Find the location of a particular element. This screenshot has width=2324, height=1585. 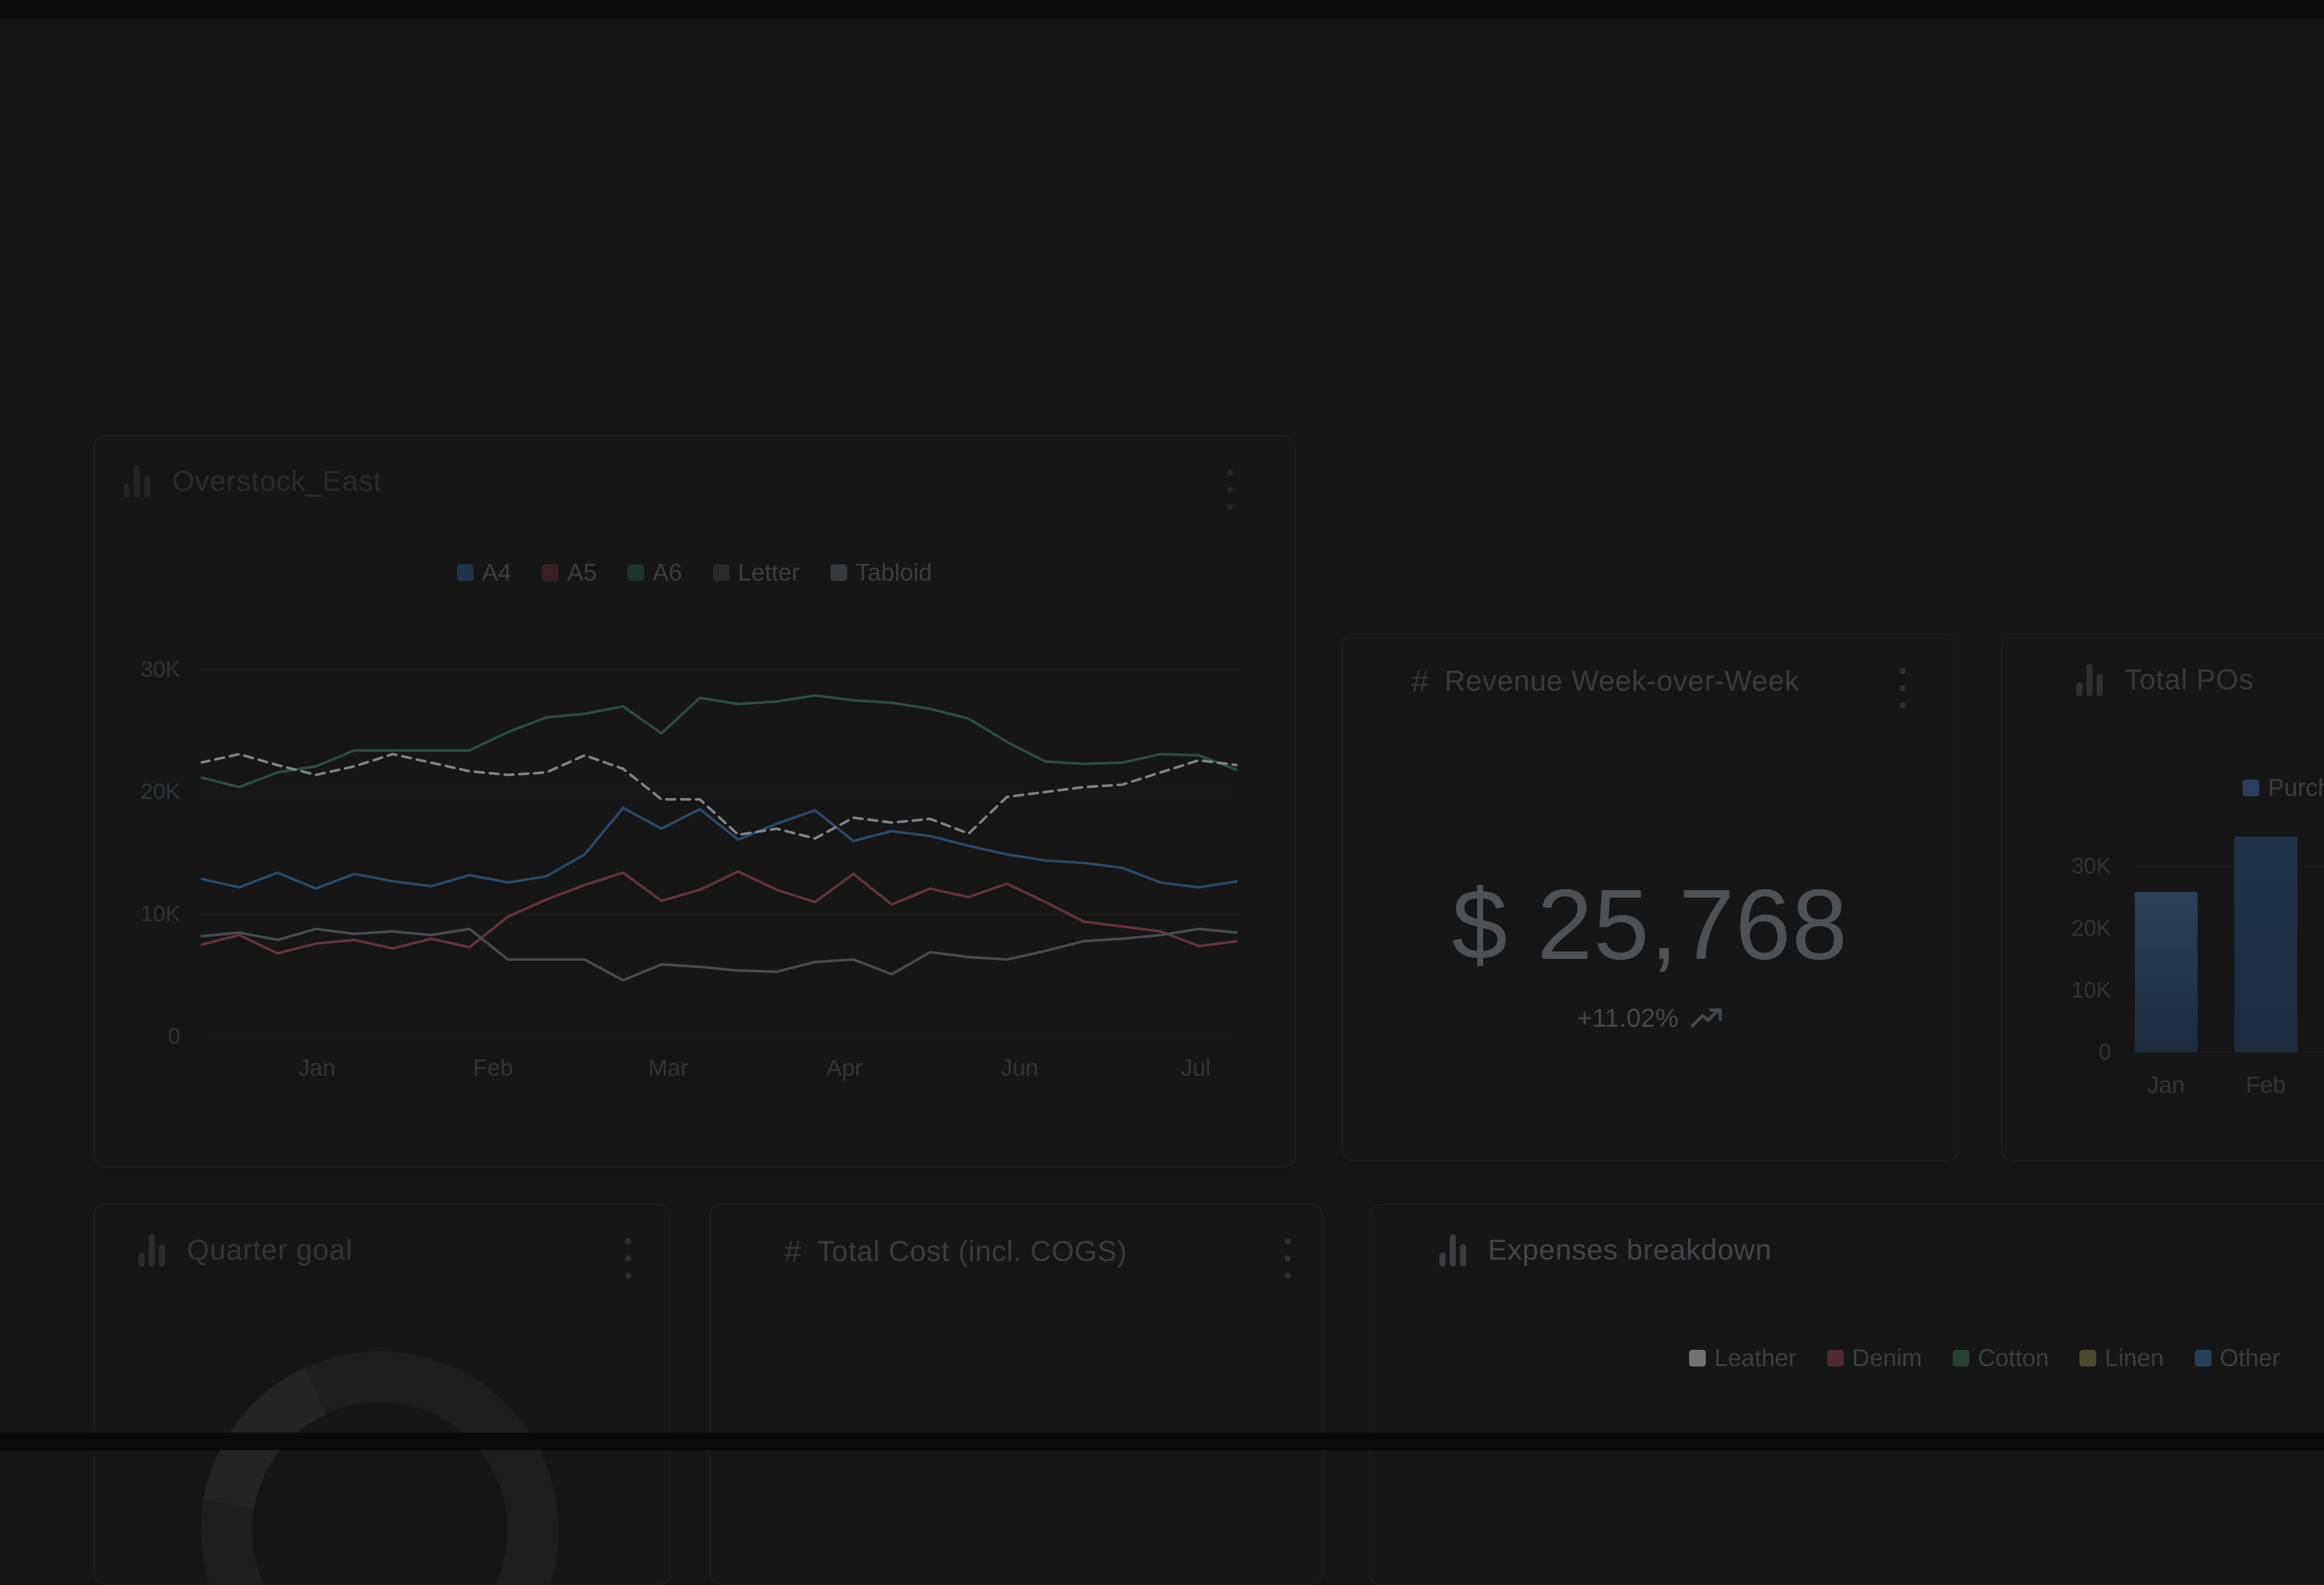

card-total-cost: # Total Cost (incl. COGS) is located at coordinates (1016, 1394).